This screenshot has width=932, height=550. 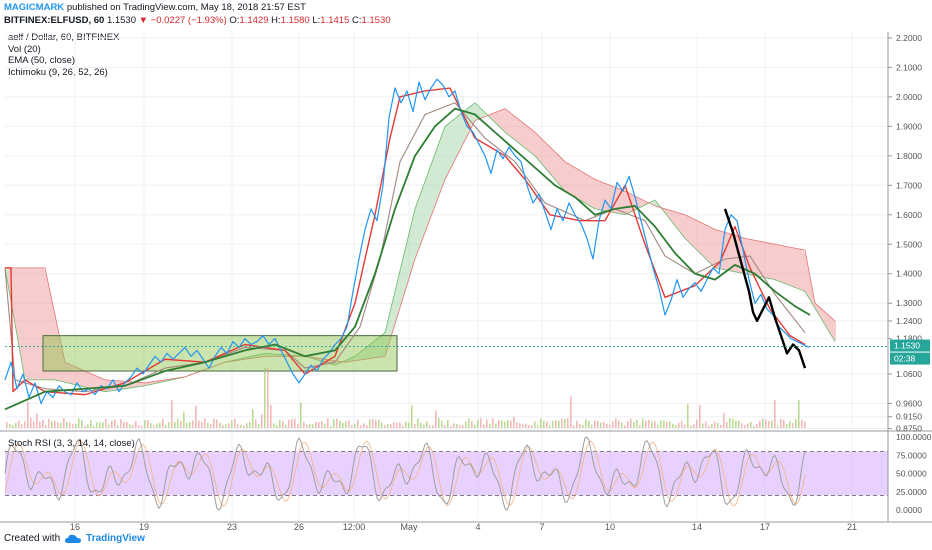 I want to click on y-tick-label: 1.2400, so click(x=909, y=321).